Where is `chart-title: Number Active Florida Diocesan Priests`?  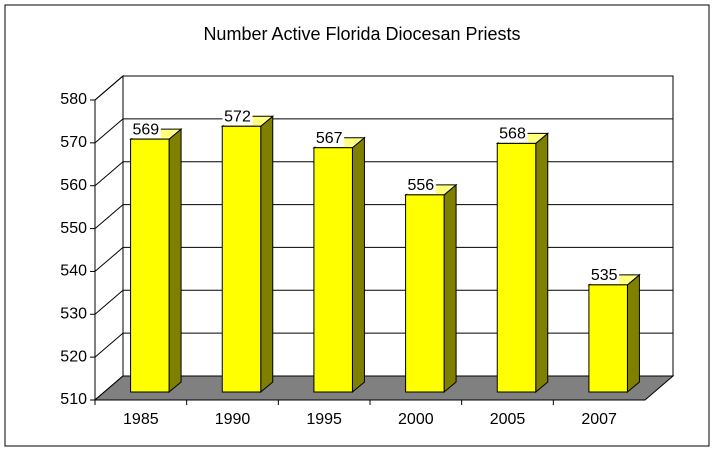
chart-title: Number Active Florida Diocesan Priests is located at coordinates (361, 34).